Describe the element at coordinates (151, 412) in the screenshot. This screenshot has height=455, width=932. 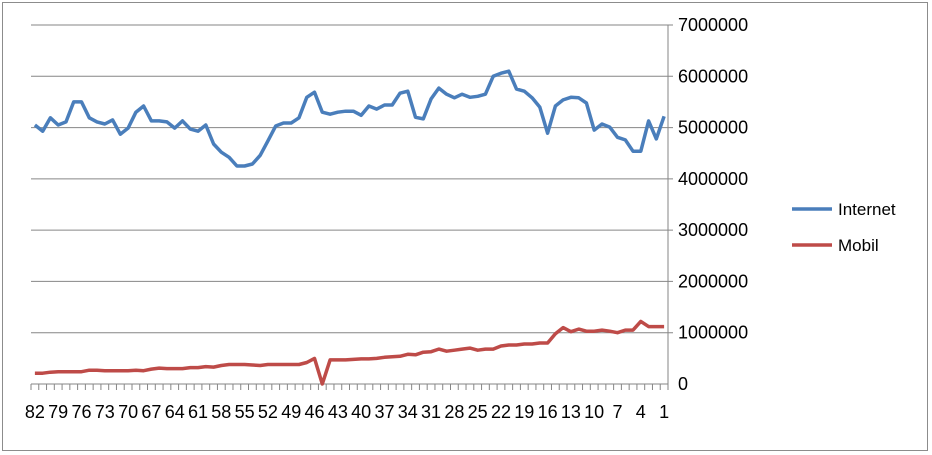
I see `x-tick-label: 67` at that location.